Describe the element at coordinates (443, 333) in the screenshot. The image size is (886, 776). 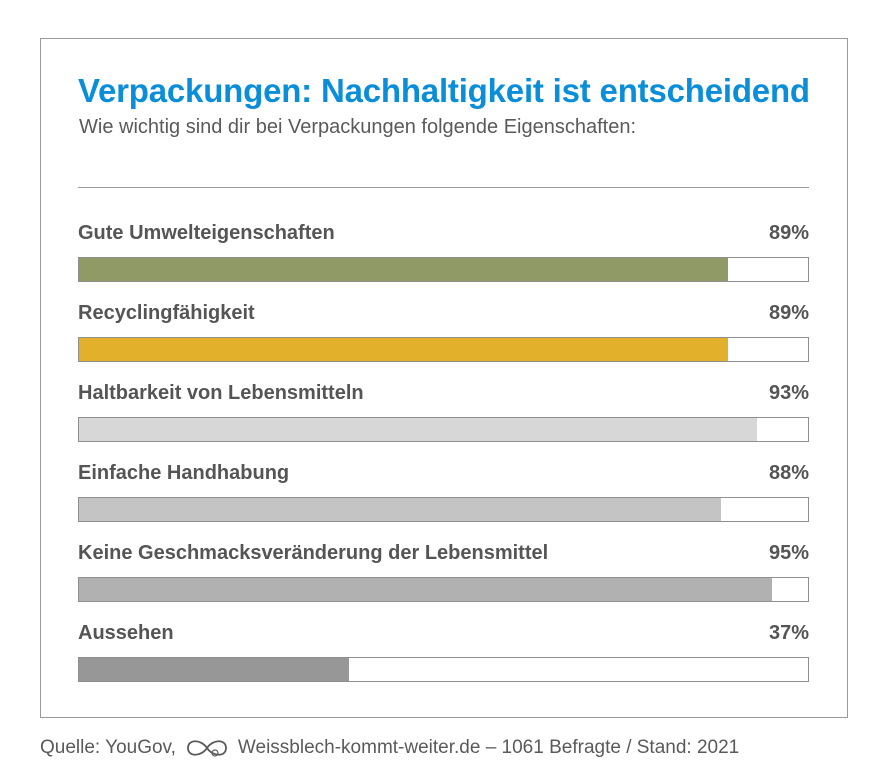
I see `bar-row: Recyclingfähigkeit 89%` at that location.